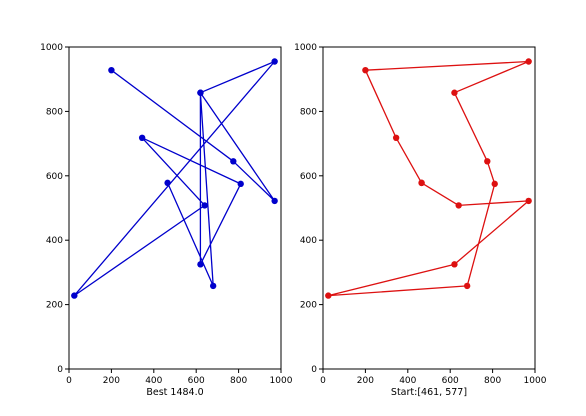 This screenshot has width=586, height=416. Describe the element at coordinates (305, 48) in the screenshot. I see `right-panel-ytick-label: 1000` at that location.